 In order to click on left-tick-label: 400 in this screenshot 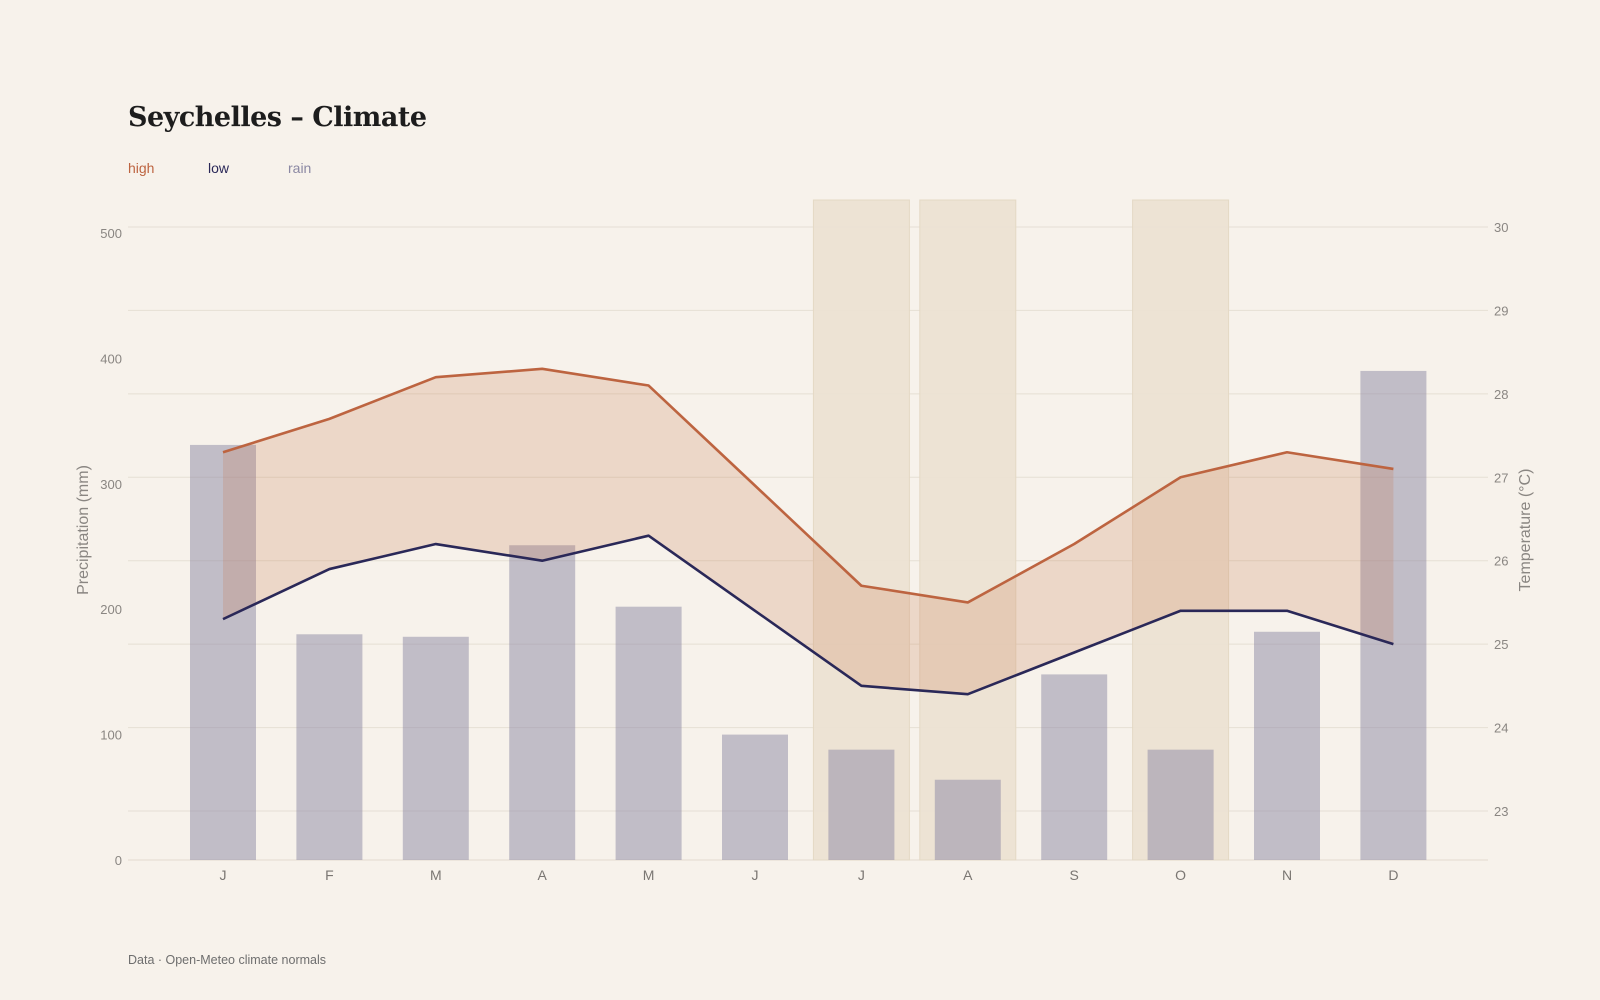, I will do `click(111, 358)`.